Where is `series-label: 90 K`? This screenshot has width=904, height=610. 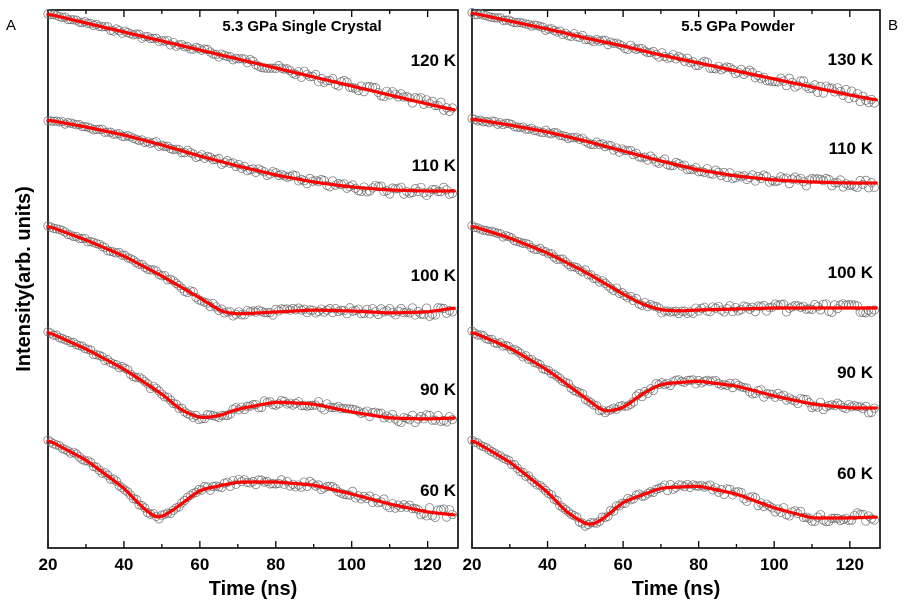 series-label: 90 K is located at coordinates (438, 389).